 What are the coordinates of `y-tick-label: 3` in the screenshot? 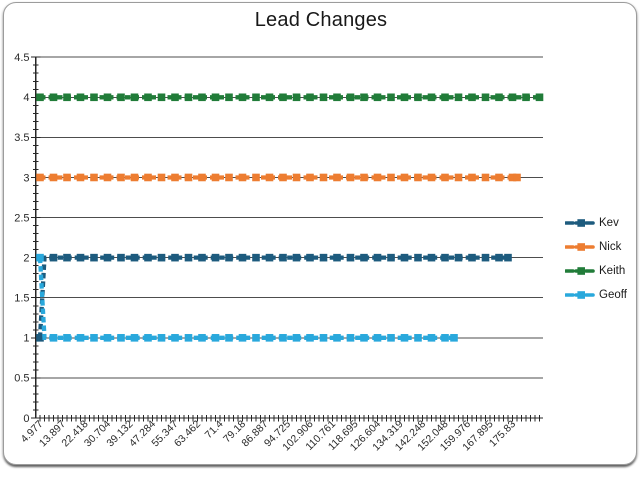 It's located at (26, 178).